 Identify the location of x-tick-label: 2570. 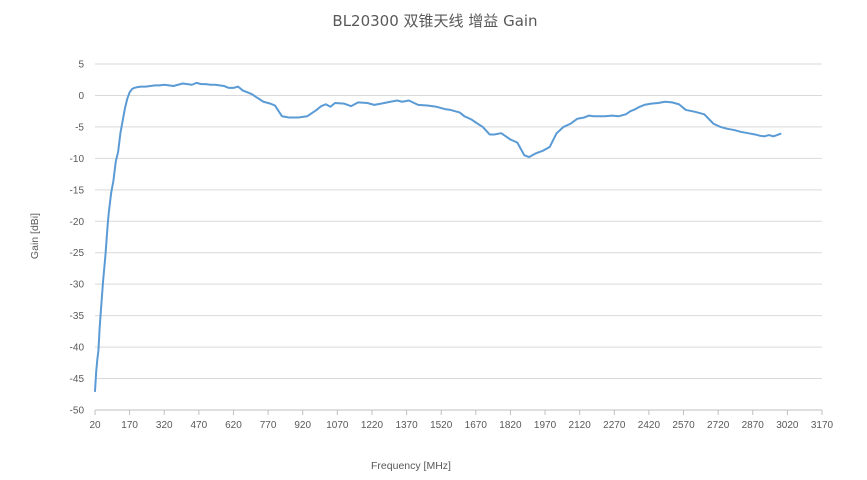
(683, 425).